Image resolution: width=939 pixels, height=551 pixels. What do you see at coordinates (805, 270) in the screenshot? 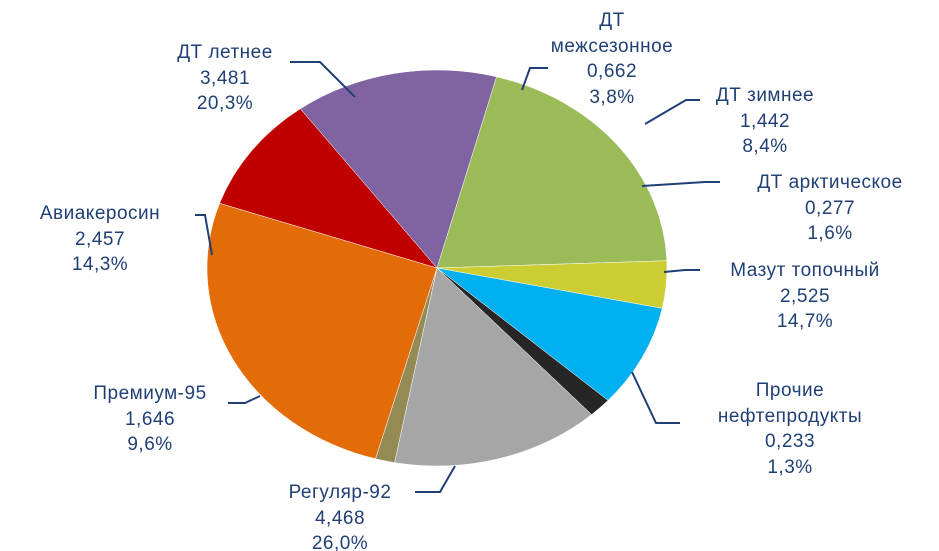
I see `category-label: Мазут топочный` at bounding box center [805, 270].